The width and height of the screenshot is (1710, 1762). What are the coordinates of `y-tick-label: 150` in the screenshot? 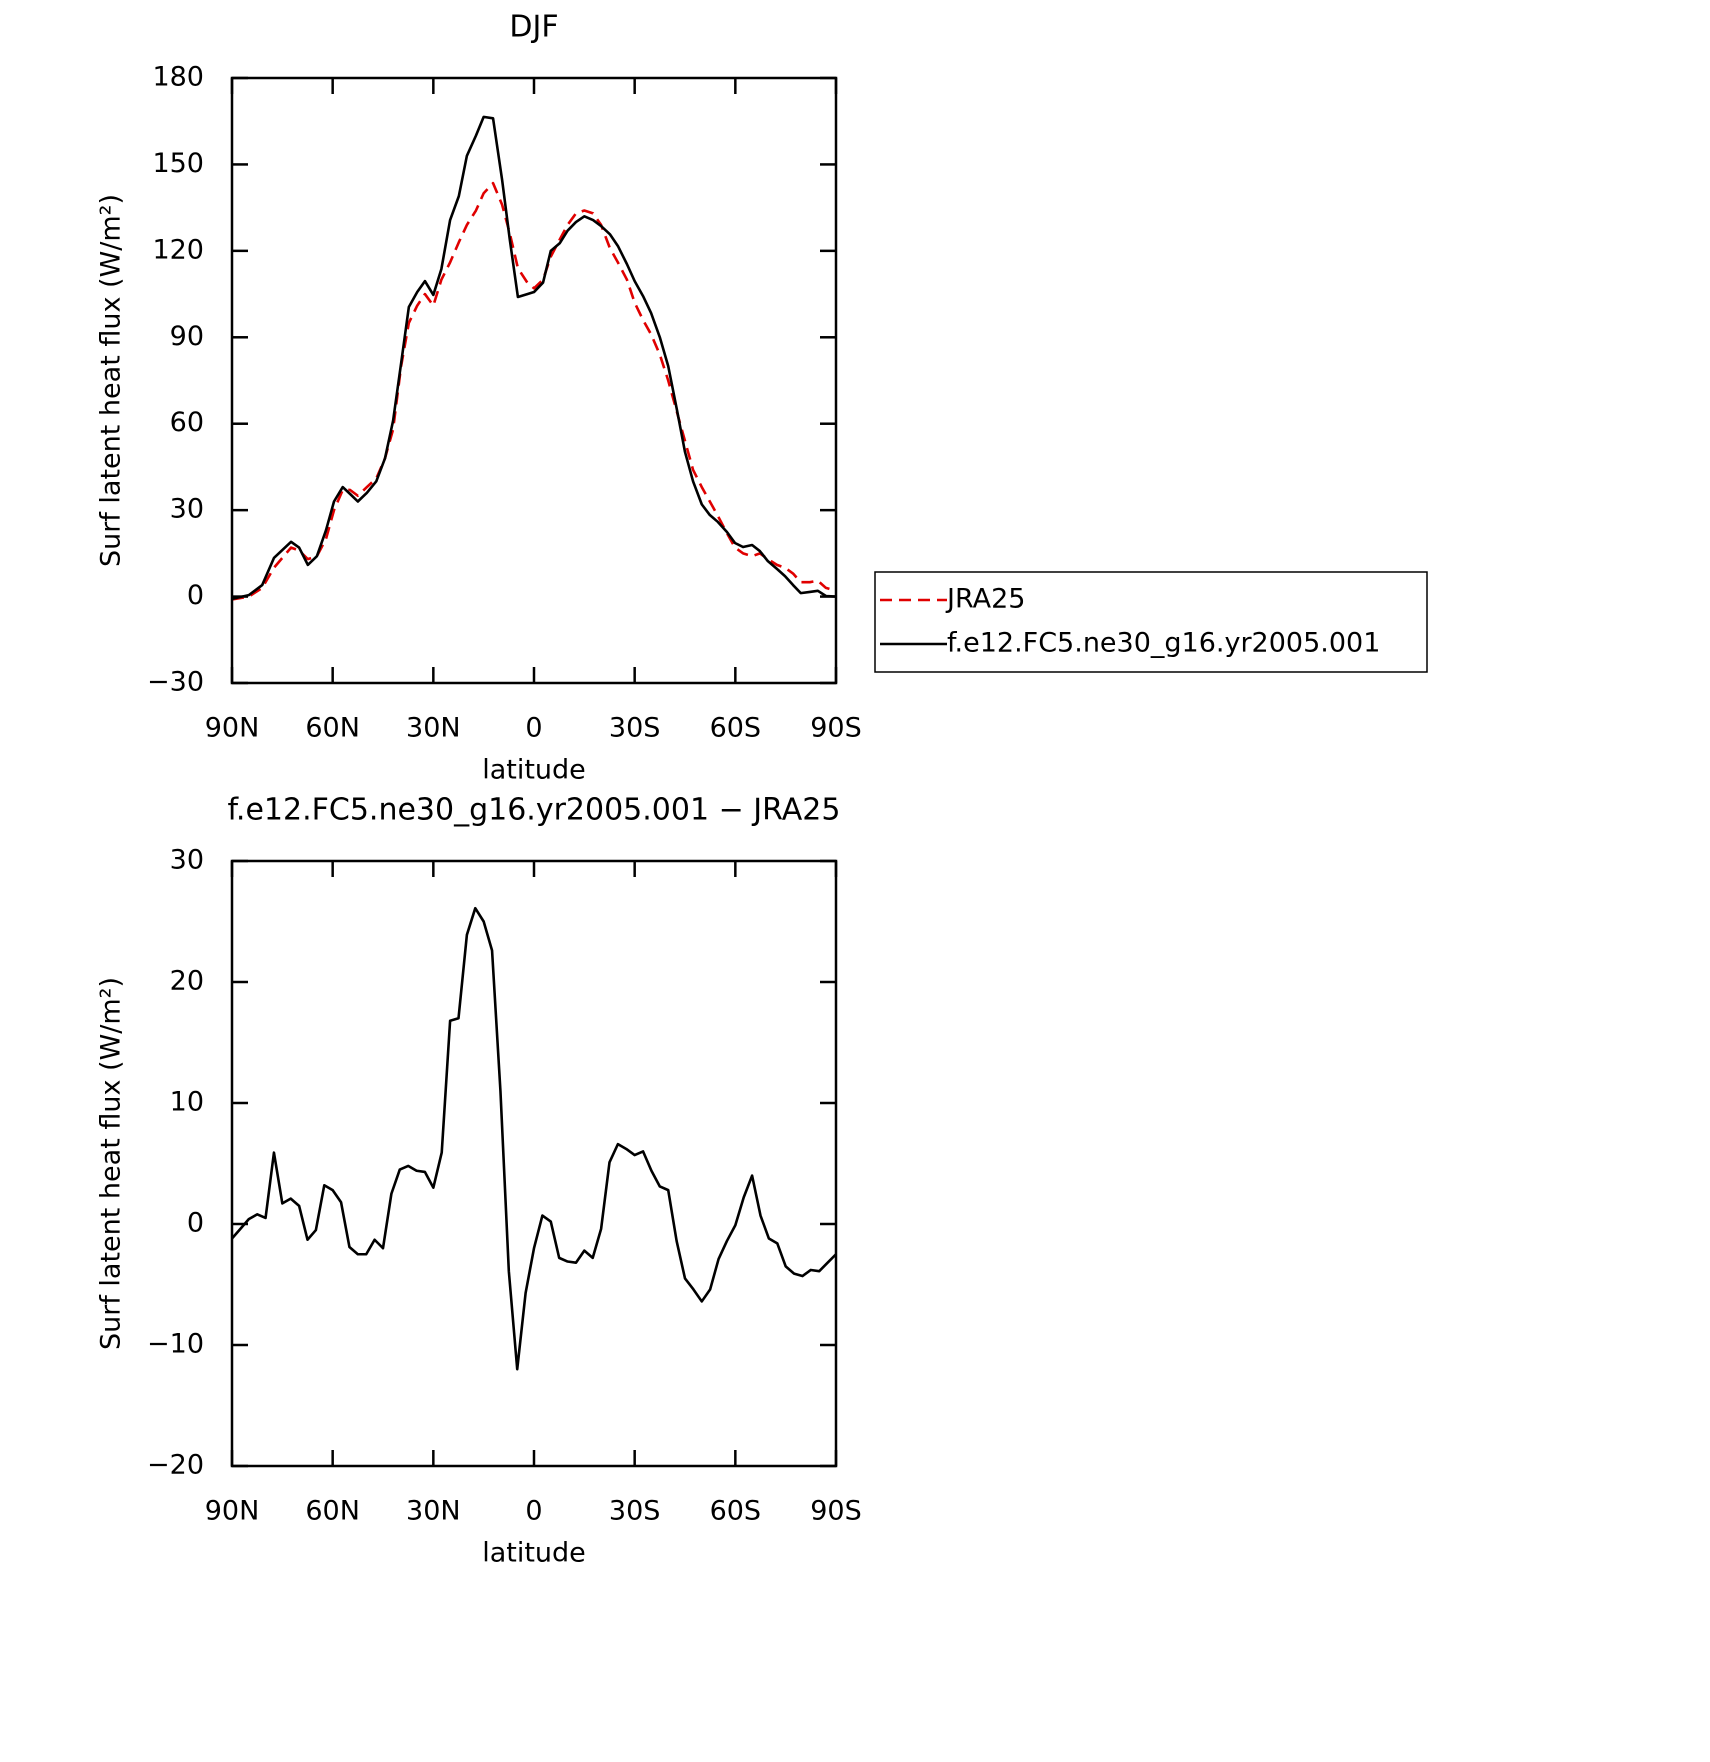 It's located at (178, 163).